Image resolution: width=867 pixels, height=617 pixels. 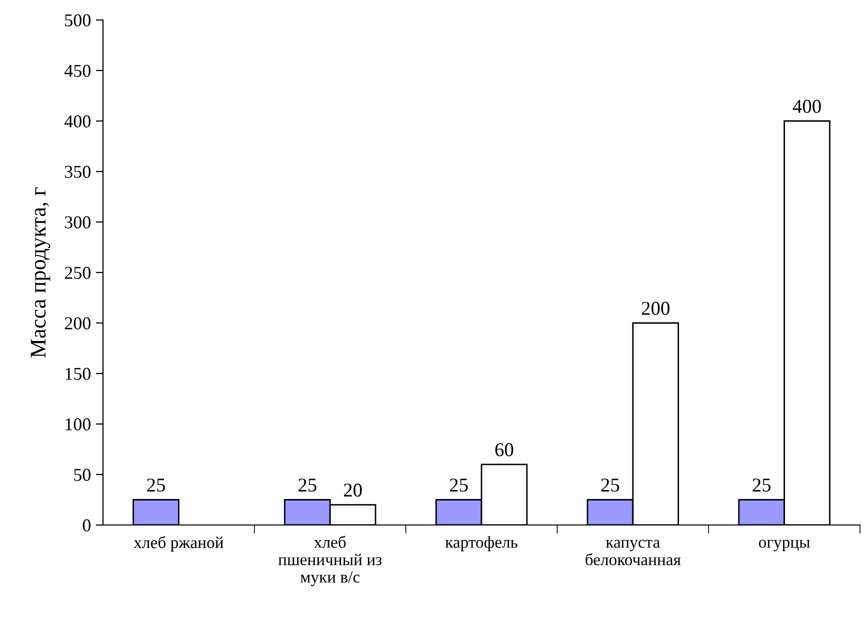 I want to click on x-tick-label: картофель, so click(x=481, y=544).